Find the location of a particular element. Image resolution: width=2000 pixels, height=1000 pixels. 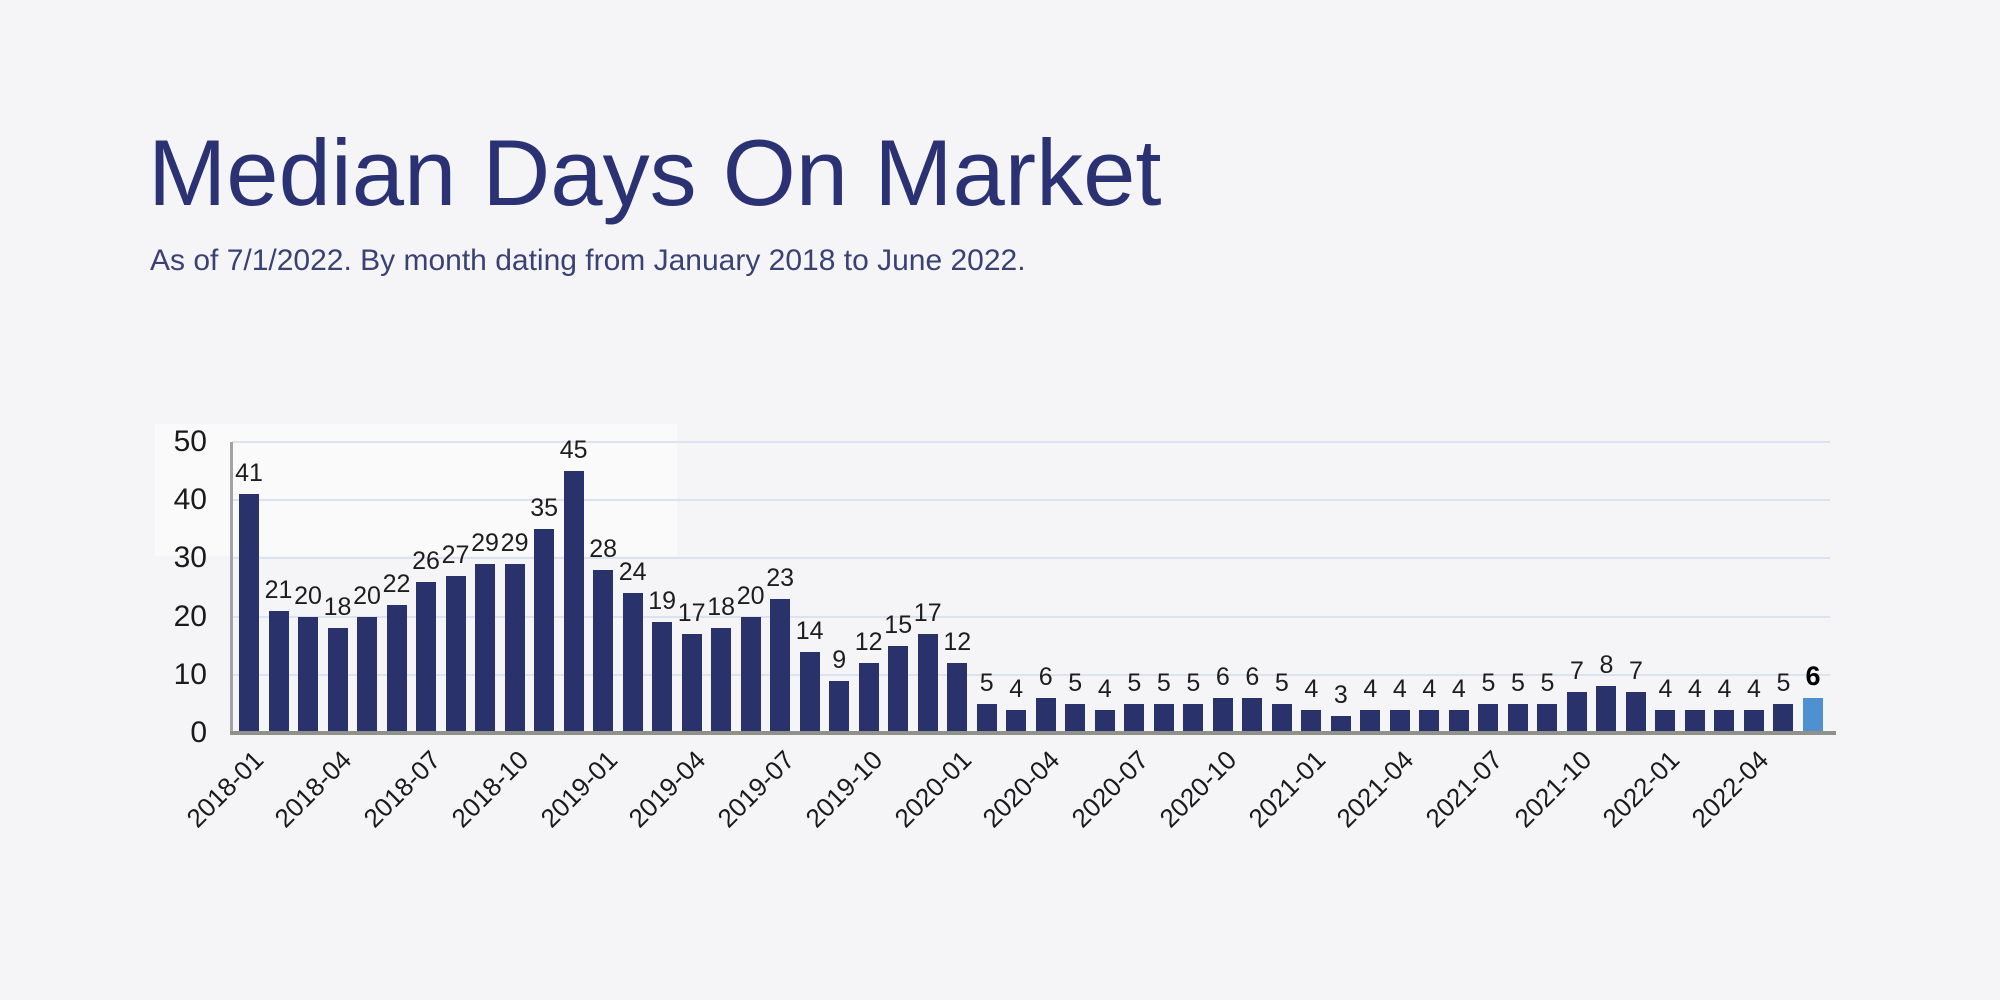

x-tick-label-2018-04: 2018-04 is located at coordinates (313, 789).